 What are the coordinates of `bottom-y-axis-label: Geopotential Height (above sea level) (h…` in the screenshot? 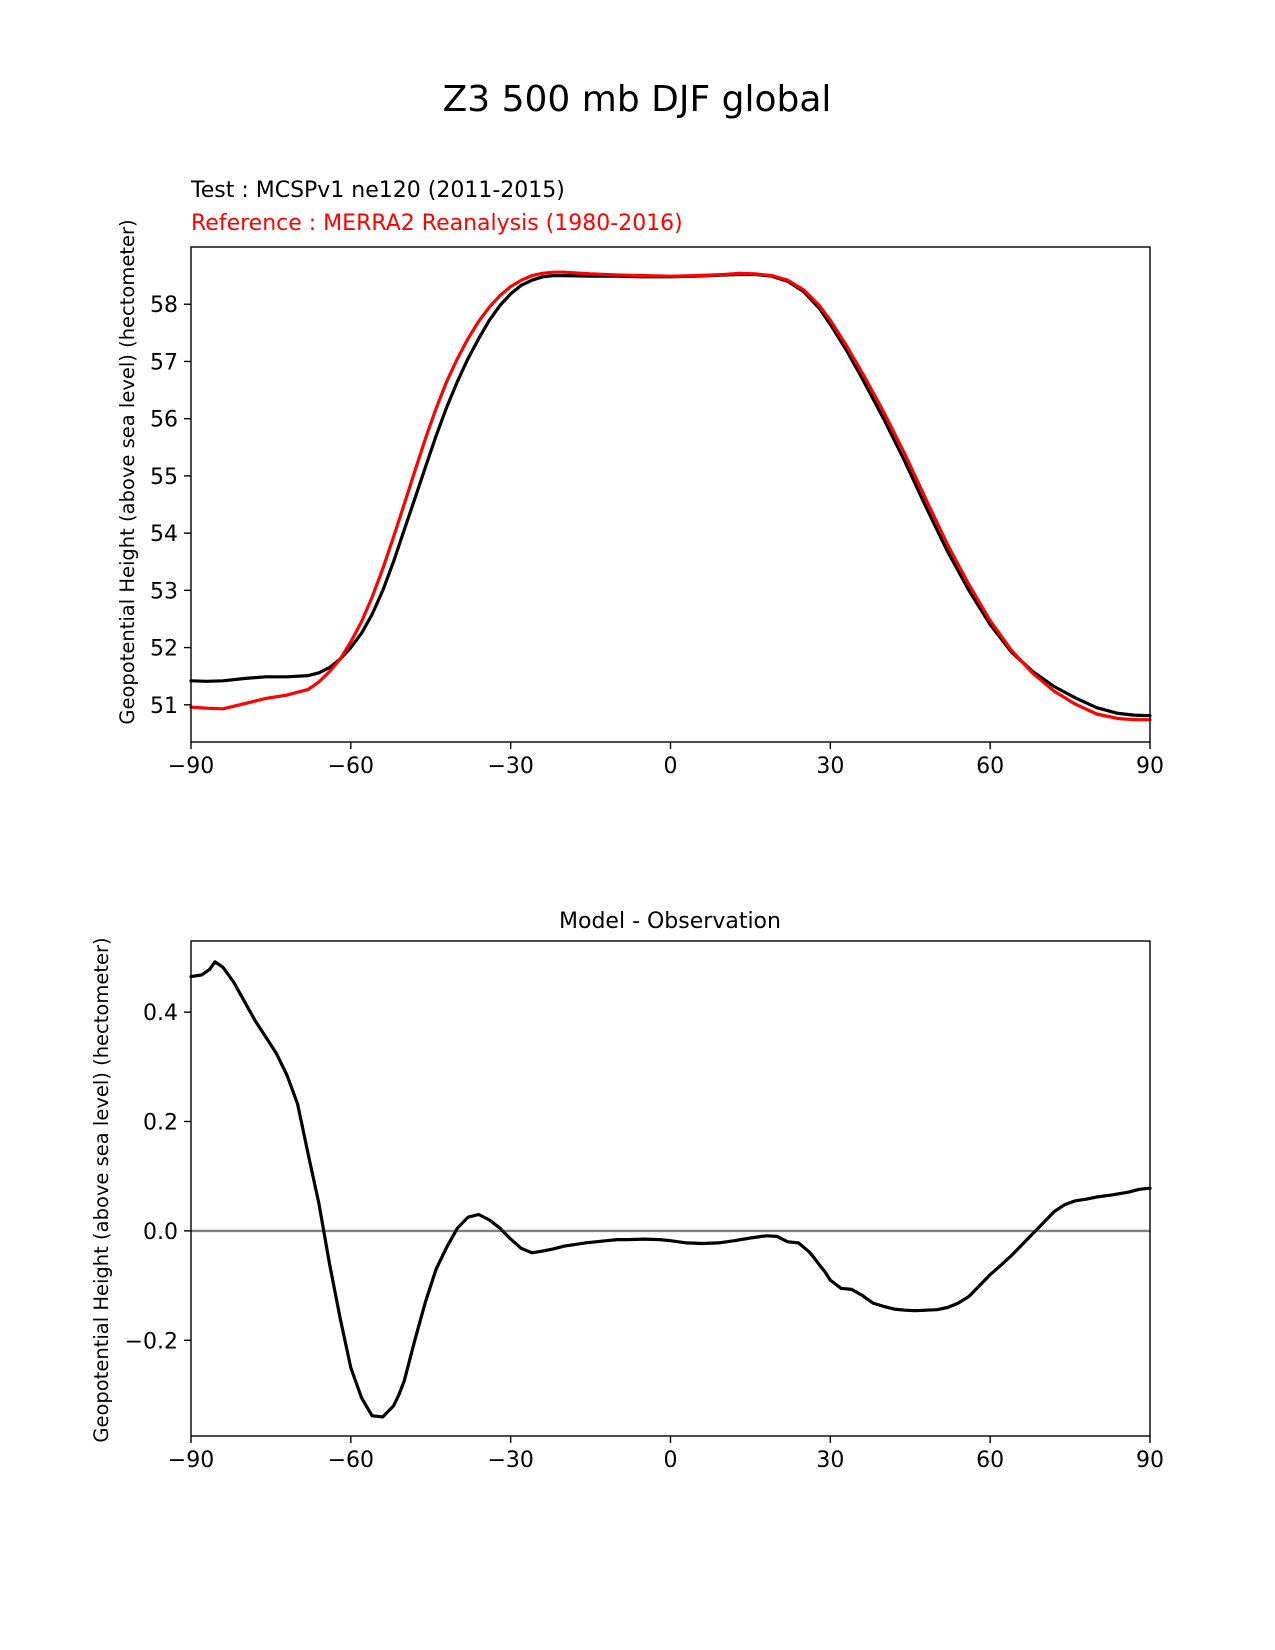 It's located at (101, 1189).